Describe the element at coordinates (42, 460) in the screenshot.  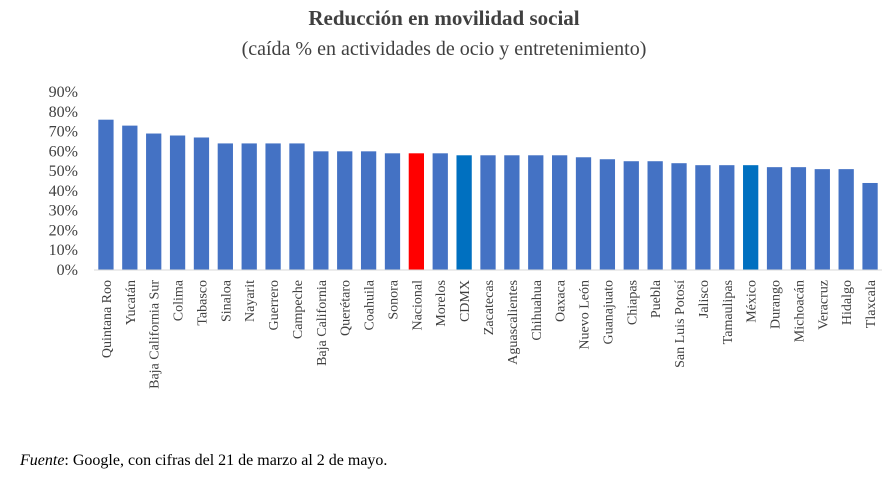
I see `source-label: Fuente` at that location.